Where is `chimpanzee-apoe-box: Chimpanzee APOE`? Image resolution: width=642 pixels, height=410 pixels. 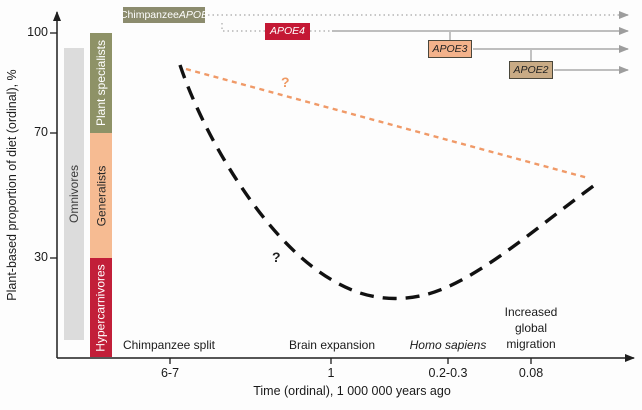
chimpanzee-apoe-box: Chimpanzee APOE is located at coordinates (164, 15).